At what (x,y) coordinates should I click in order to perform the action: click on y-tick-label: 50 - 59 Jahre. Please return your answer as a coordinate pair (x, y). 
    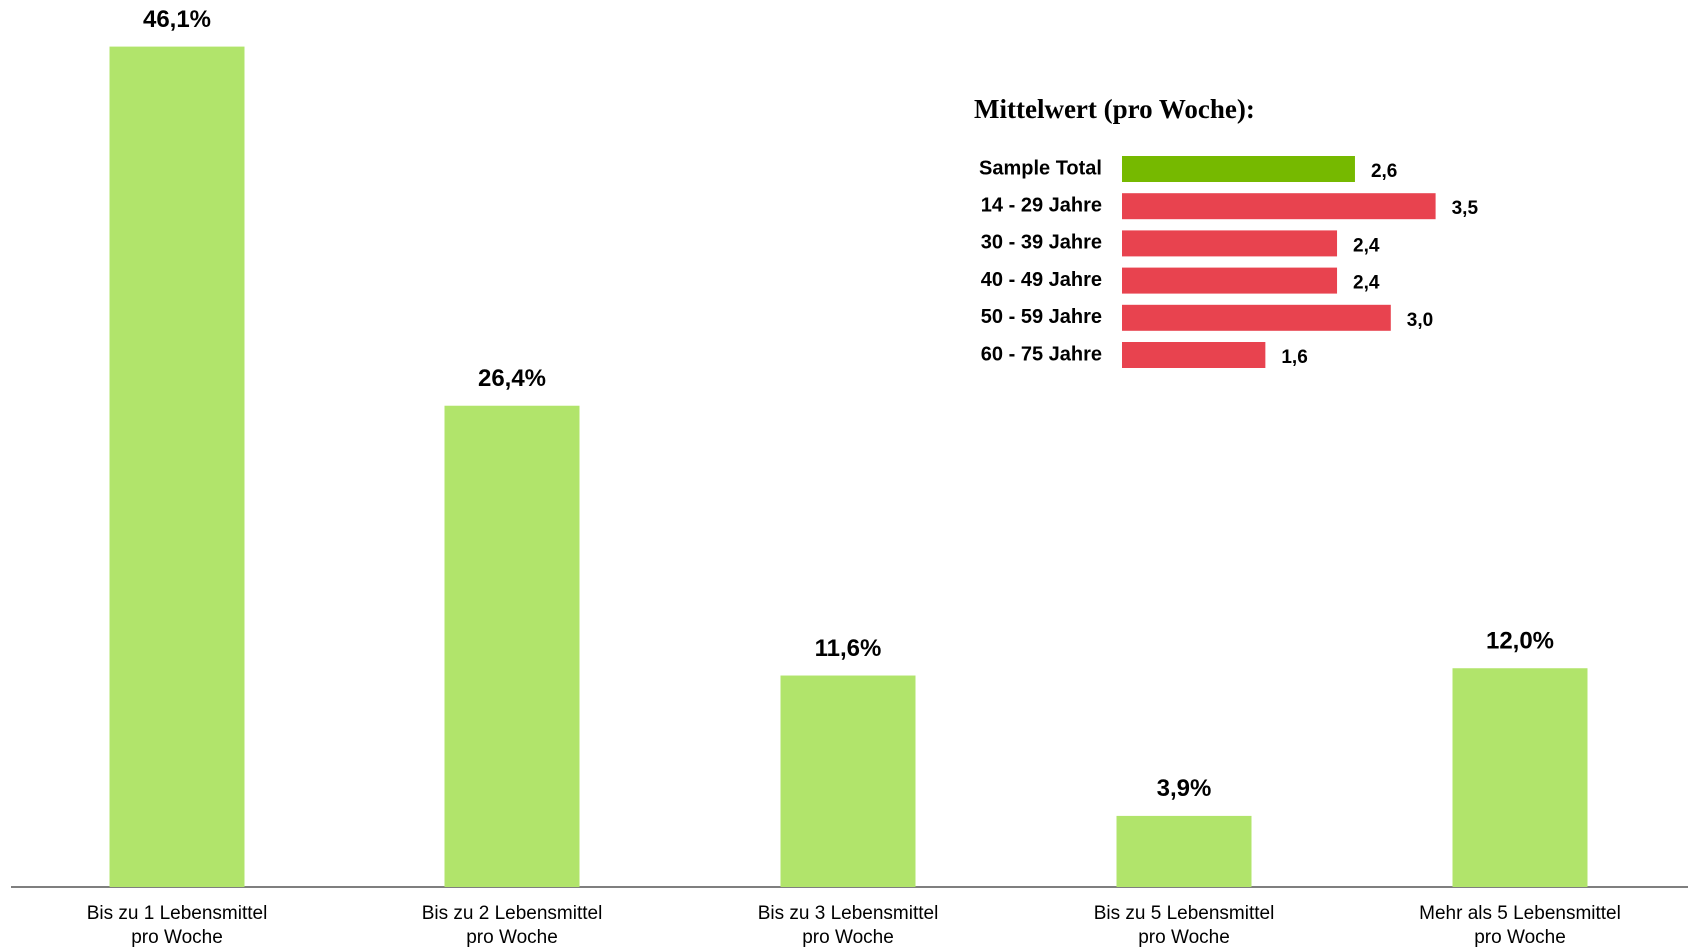
    Looking at the image, I should click on (1041, 317).